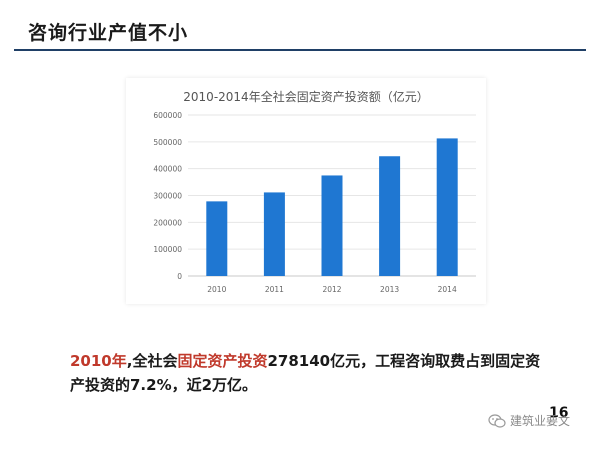  I want to click on x-tick-label: 2011, so click(274, 289).